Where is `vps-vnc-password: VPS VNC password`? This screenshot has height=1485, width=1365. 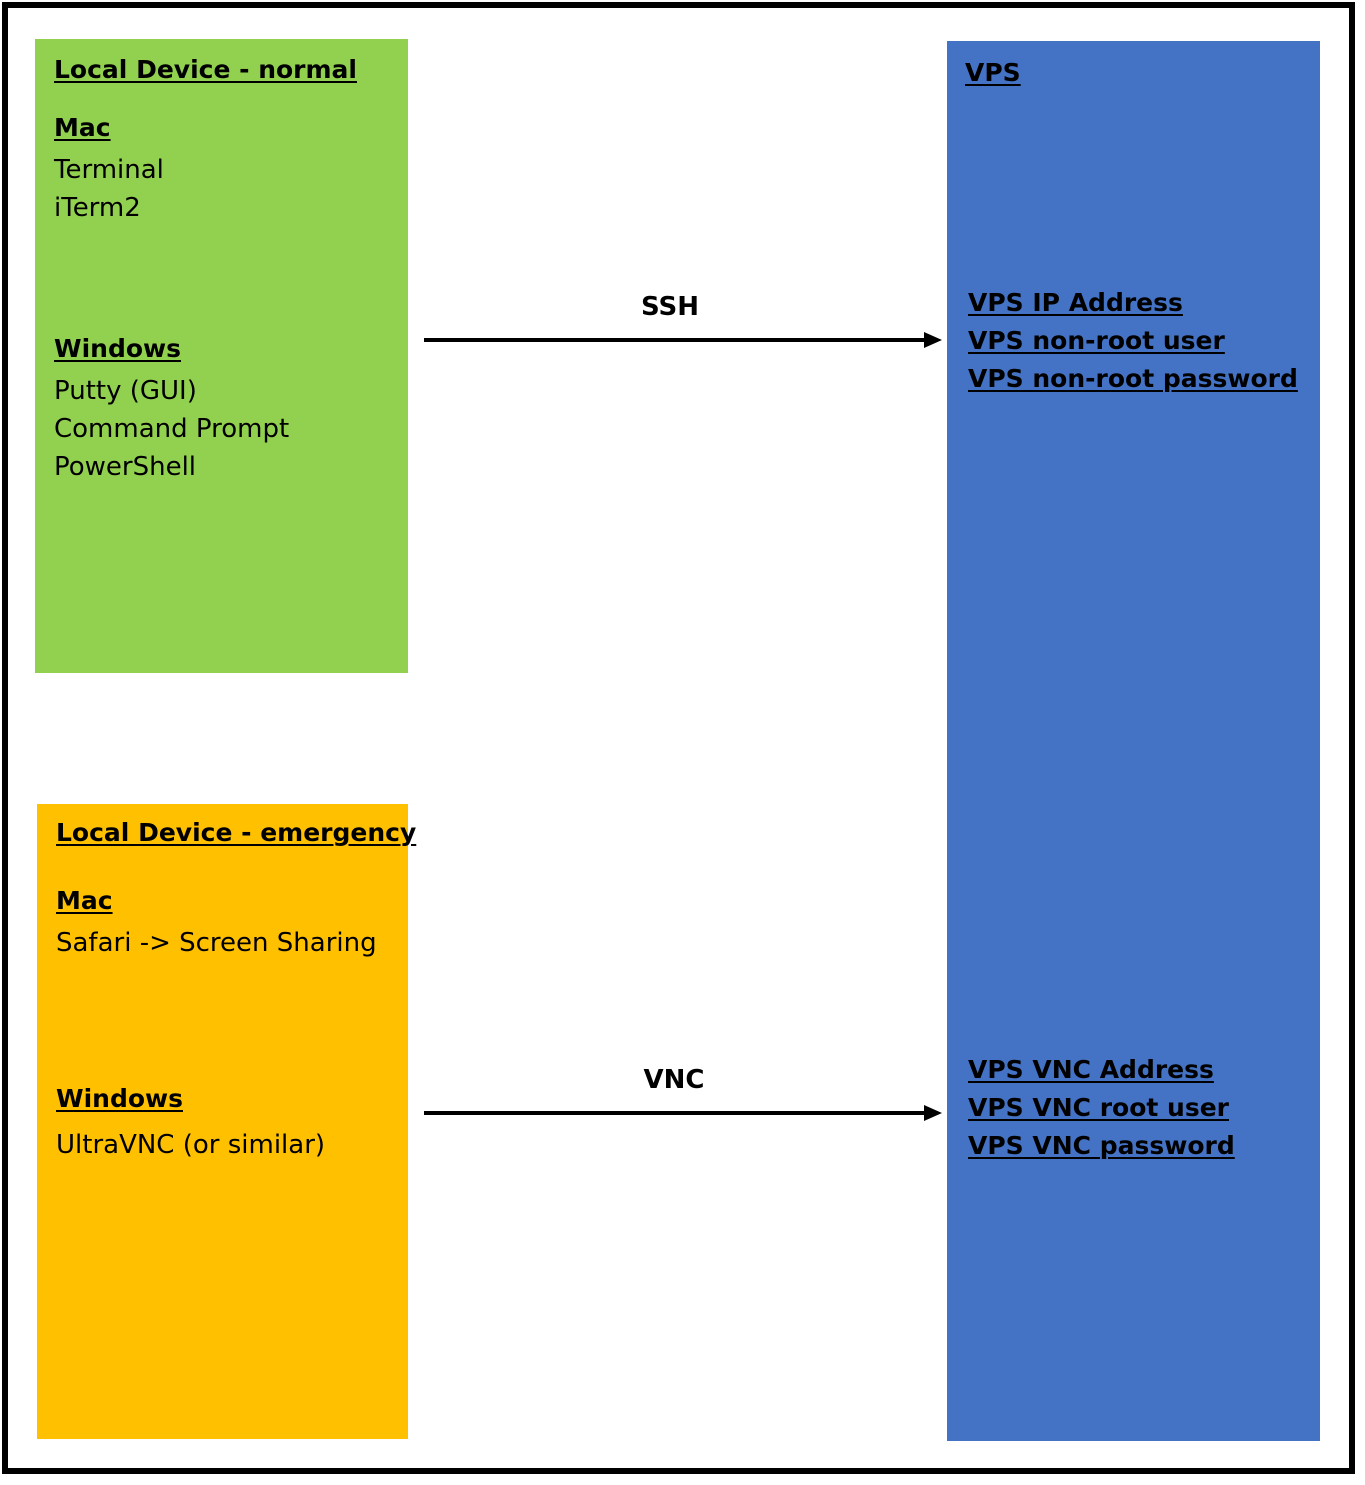 vps-vnc-password: VPS VNC password is located at coordinates (1101, 1145).